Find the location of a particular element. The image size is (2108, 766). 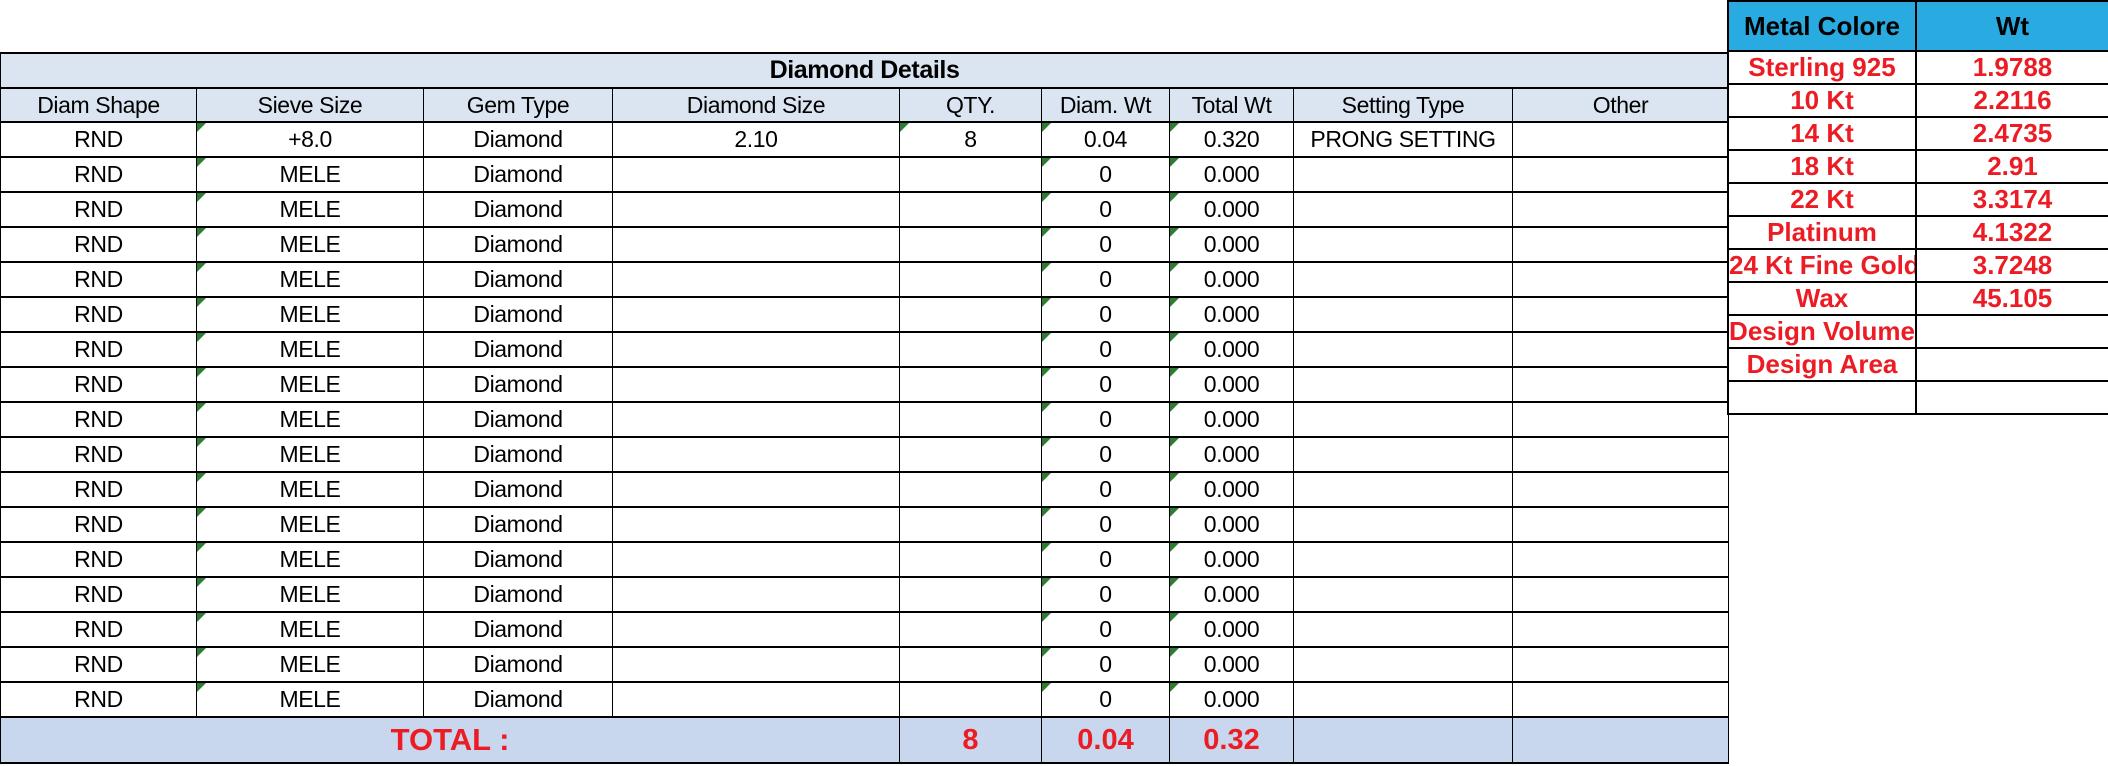

cell-total-wt: 0.320 is located at coordinates (1231, 139).